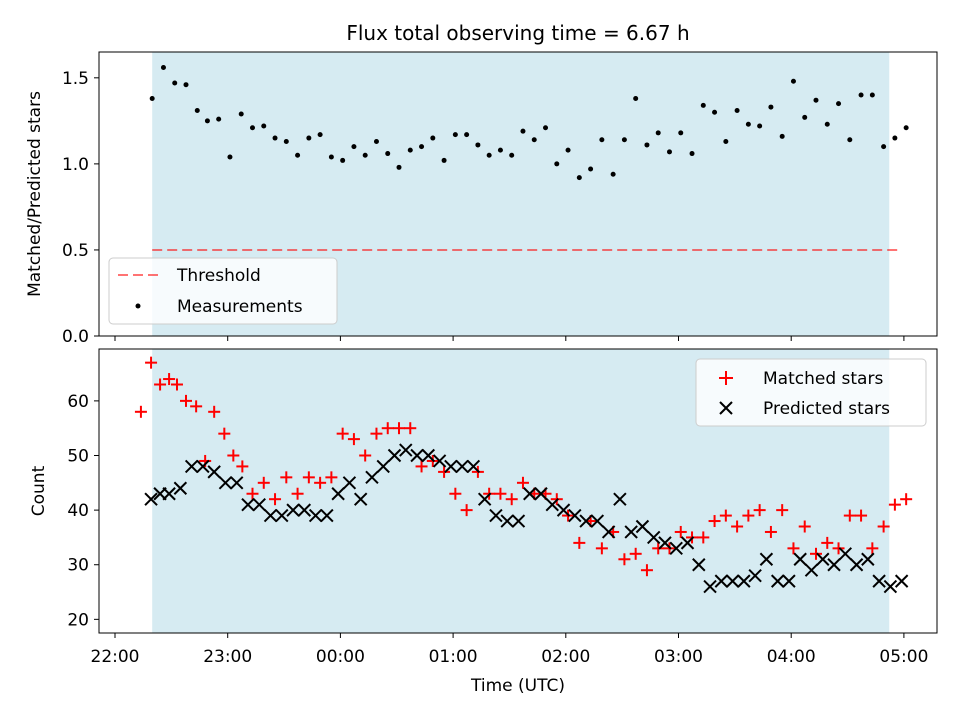 The height and width of the screenshot is (724, 960). What do you see at coordinates (78, 402) in the screenshot?
I see `bottom-y-tick-label: 60` at bounding box center [78, 402].